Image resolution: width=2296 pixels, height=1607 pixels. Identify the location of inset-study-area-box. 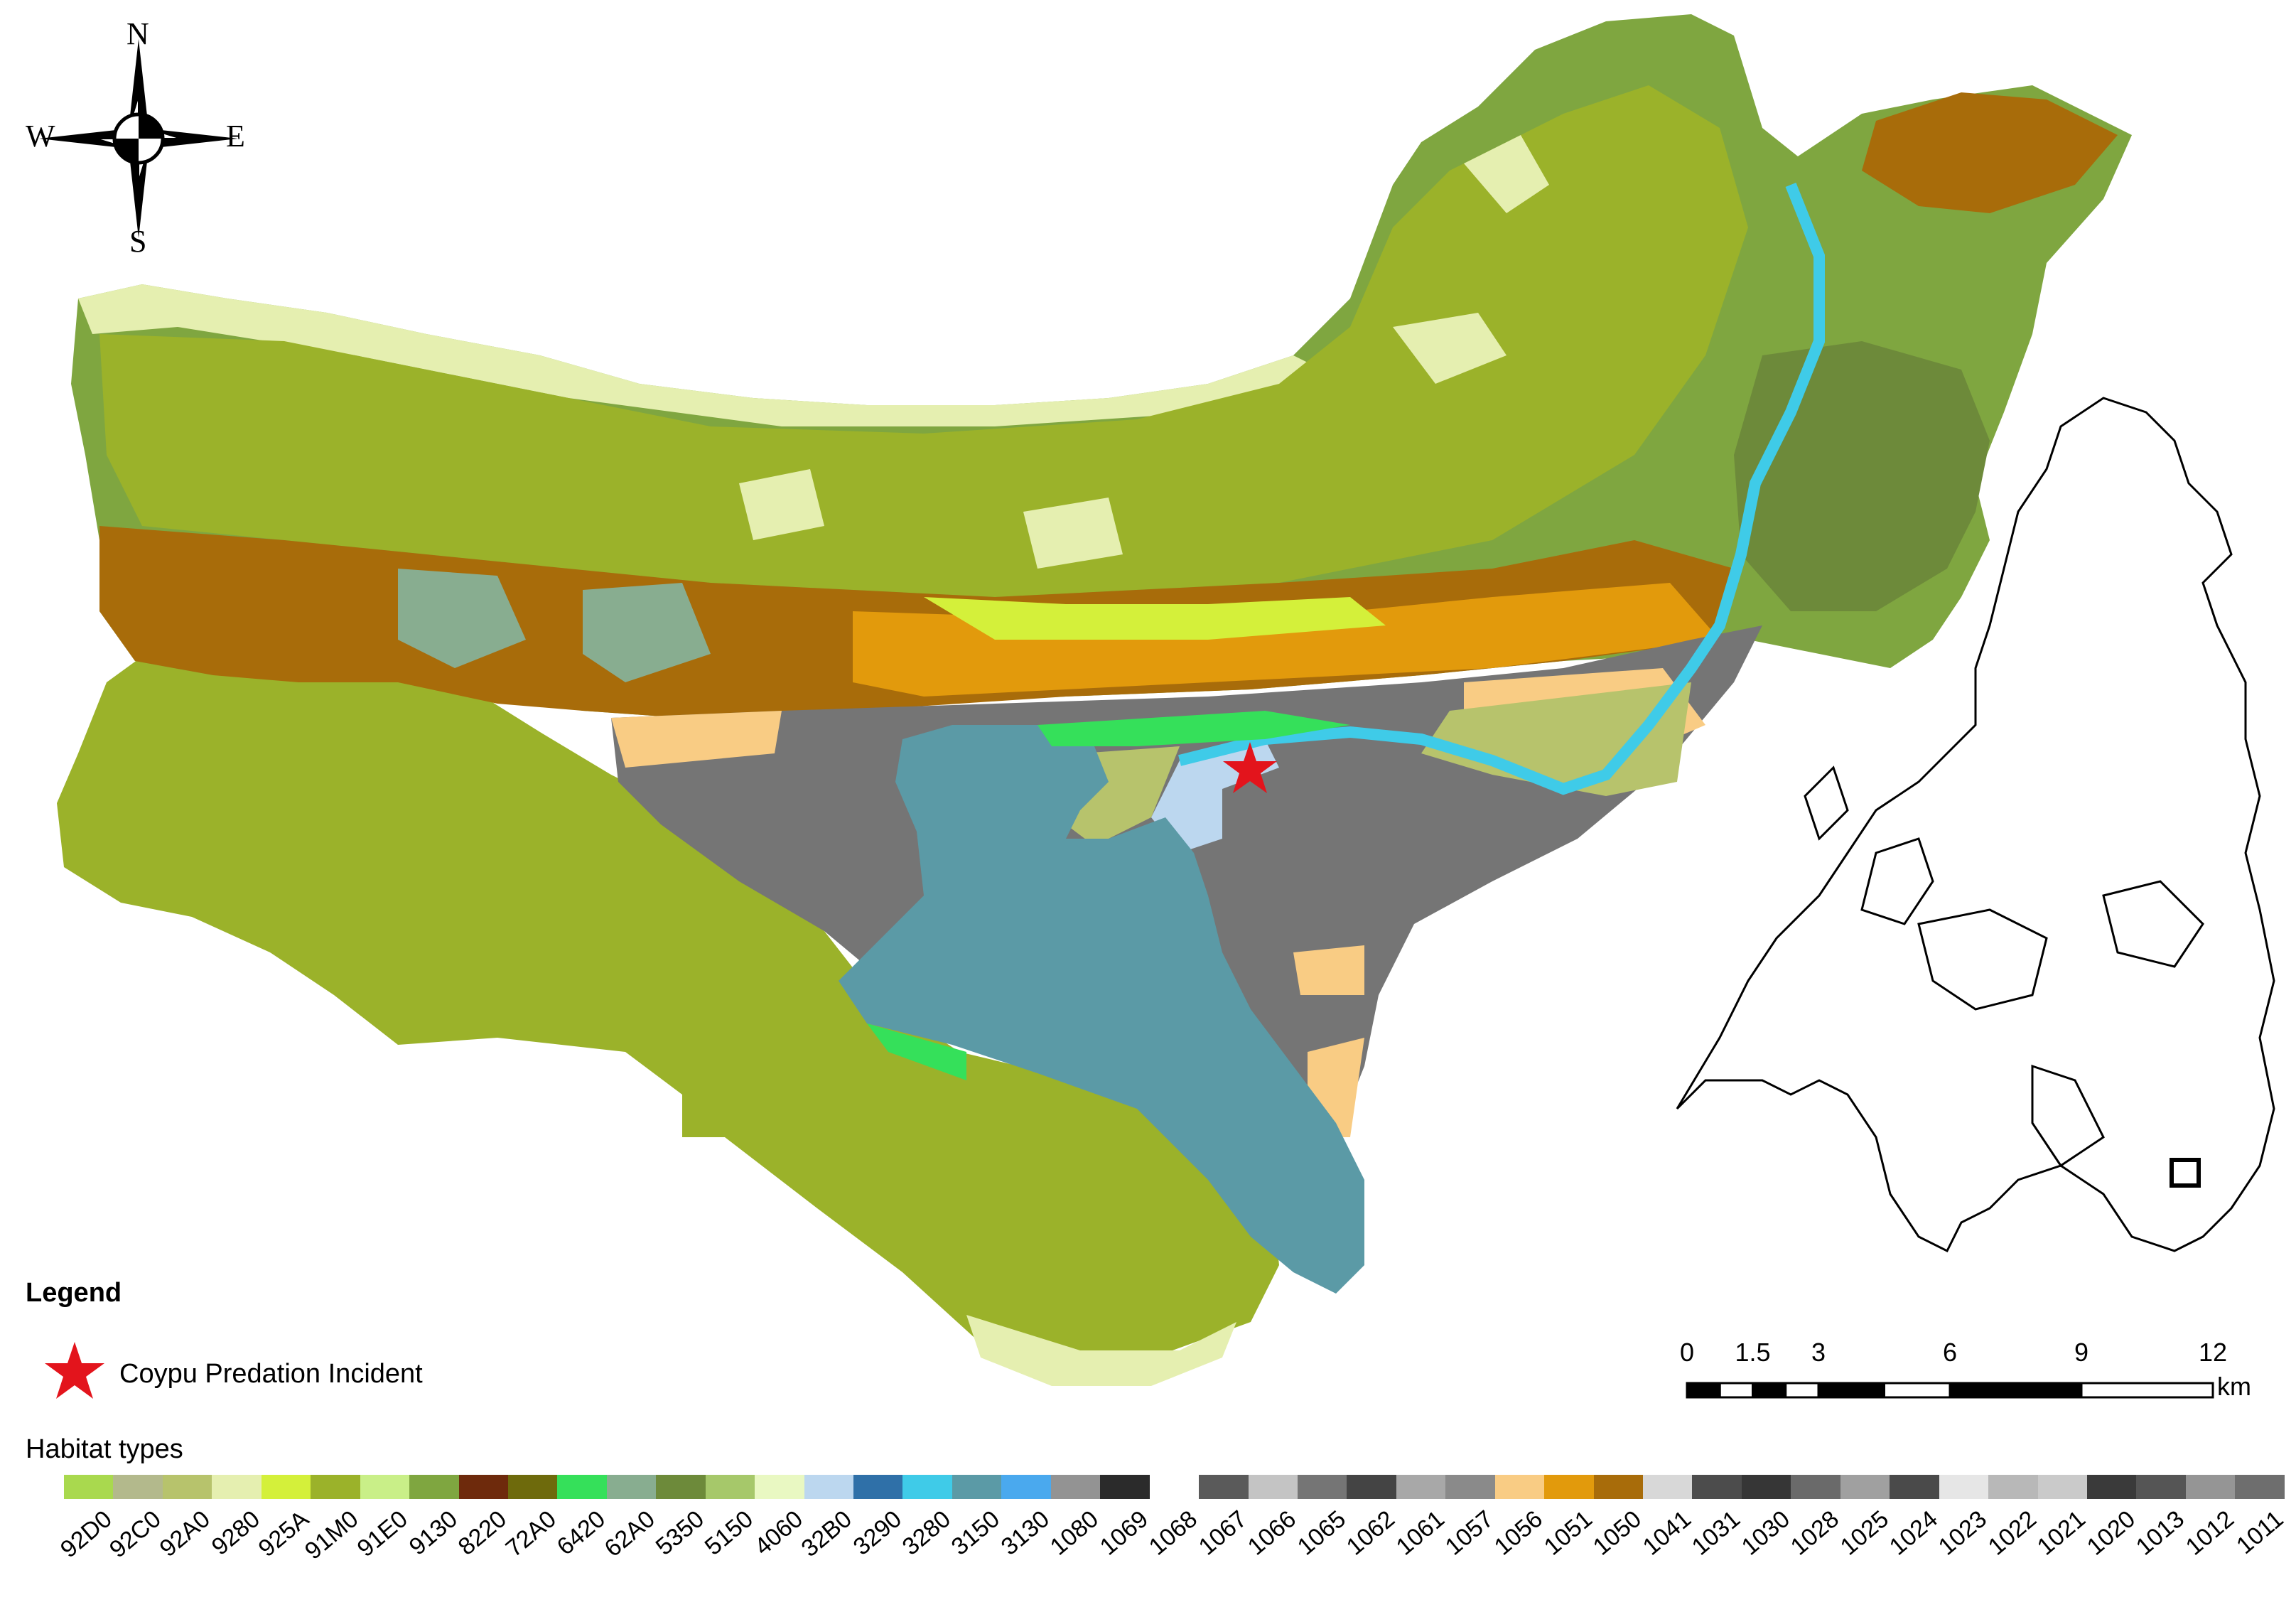
(2185, 1173).